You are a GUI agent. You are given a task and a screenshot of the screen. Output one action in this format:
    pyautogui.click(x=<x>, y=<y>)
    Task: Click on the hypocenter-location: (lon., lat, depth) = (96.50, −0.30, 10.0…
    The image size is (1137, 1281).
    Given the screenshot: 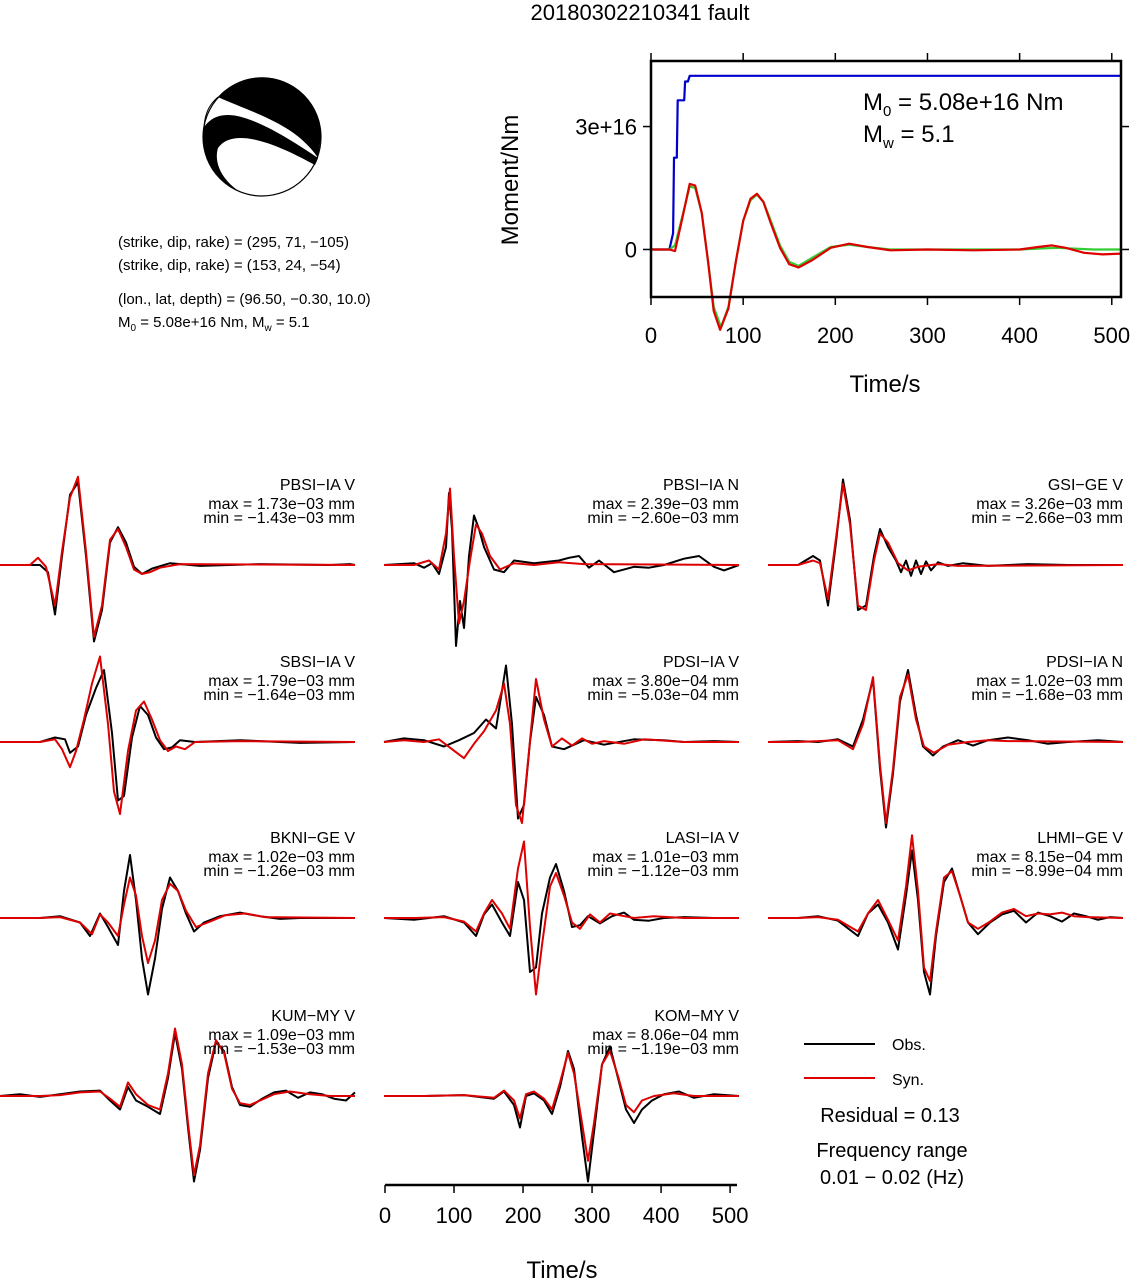 What is the action you would take?
    pyautogui.click(x=244, y=299)
    